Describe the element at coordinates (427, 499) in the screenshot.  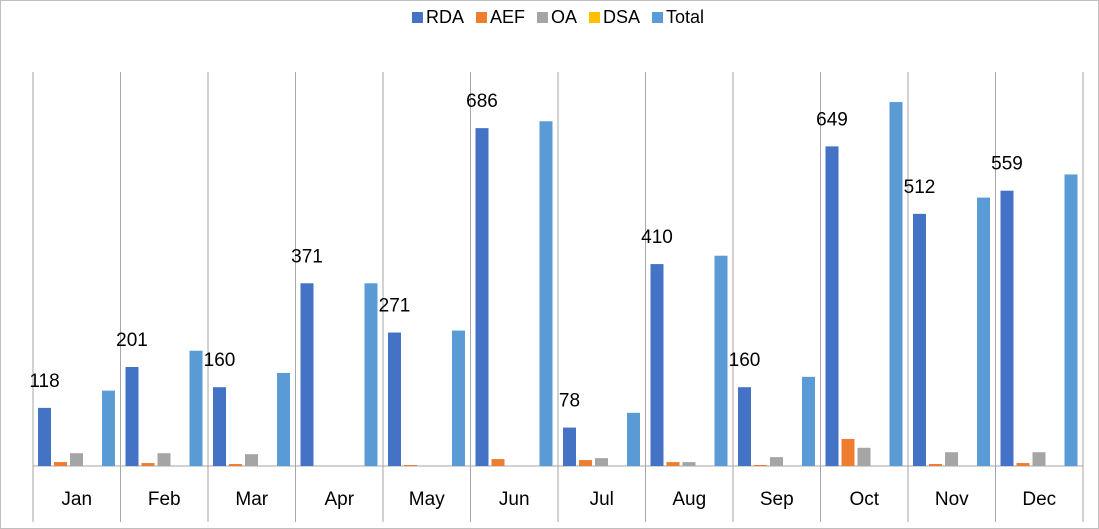
I see `x-tick-label: May` at that location.